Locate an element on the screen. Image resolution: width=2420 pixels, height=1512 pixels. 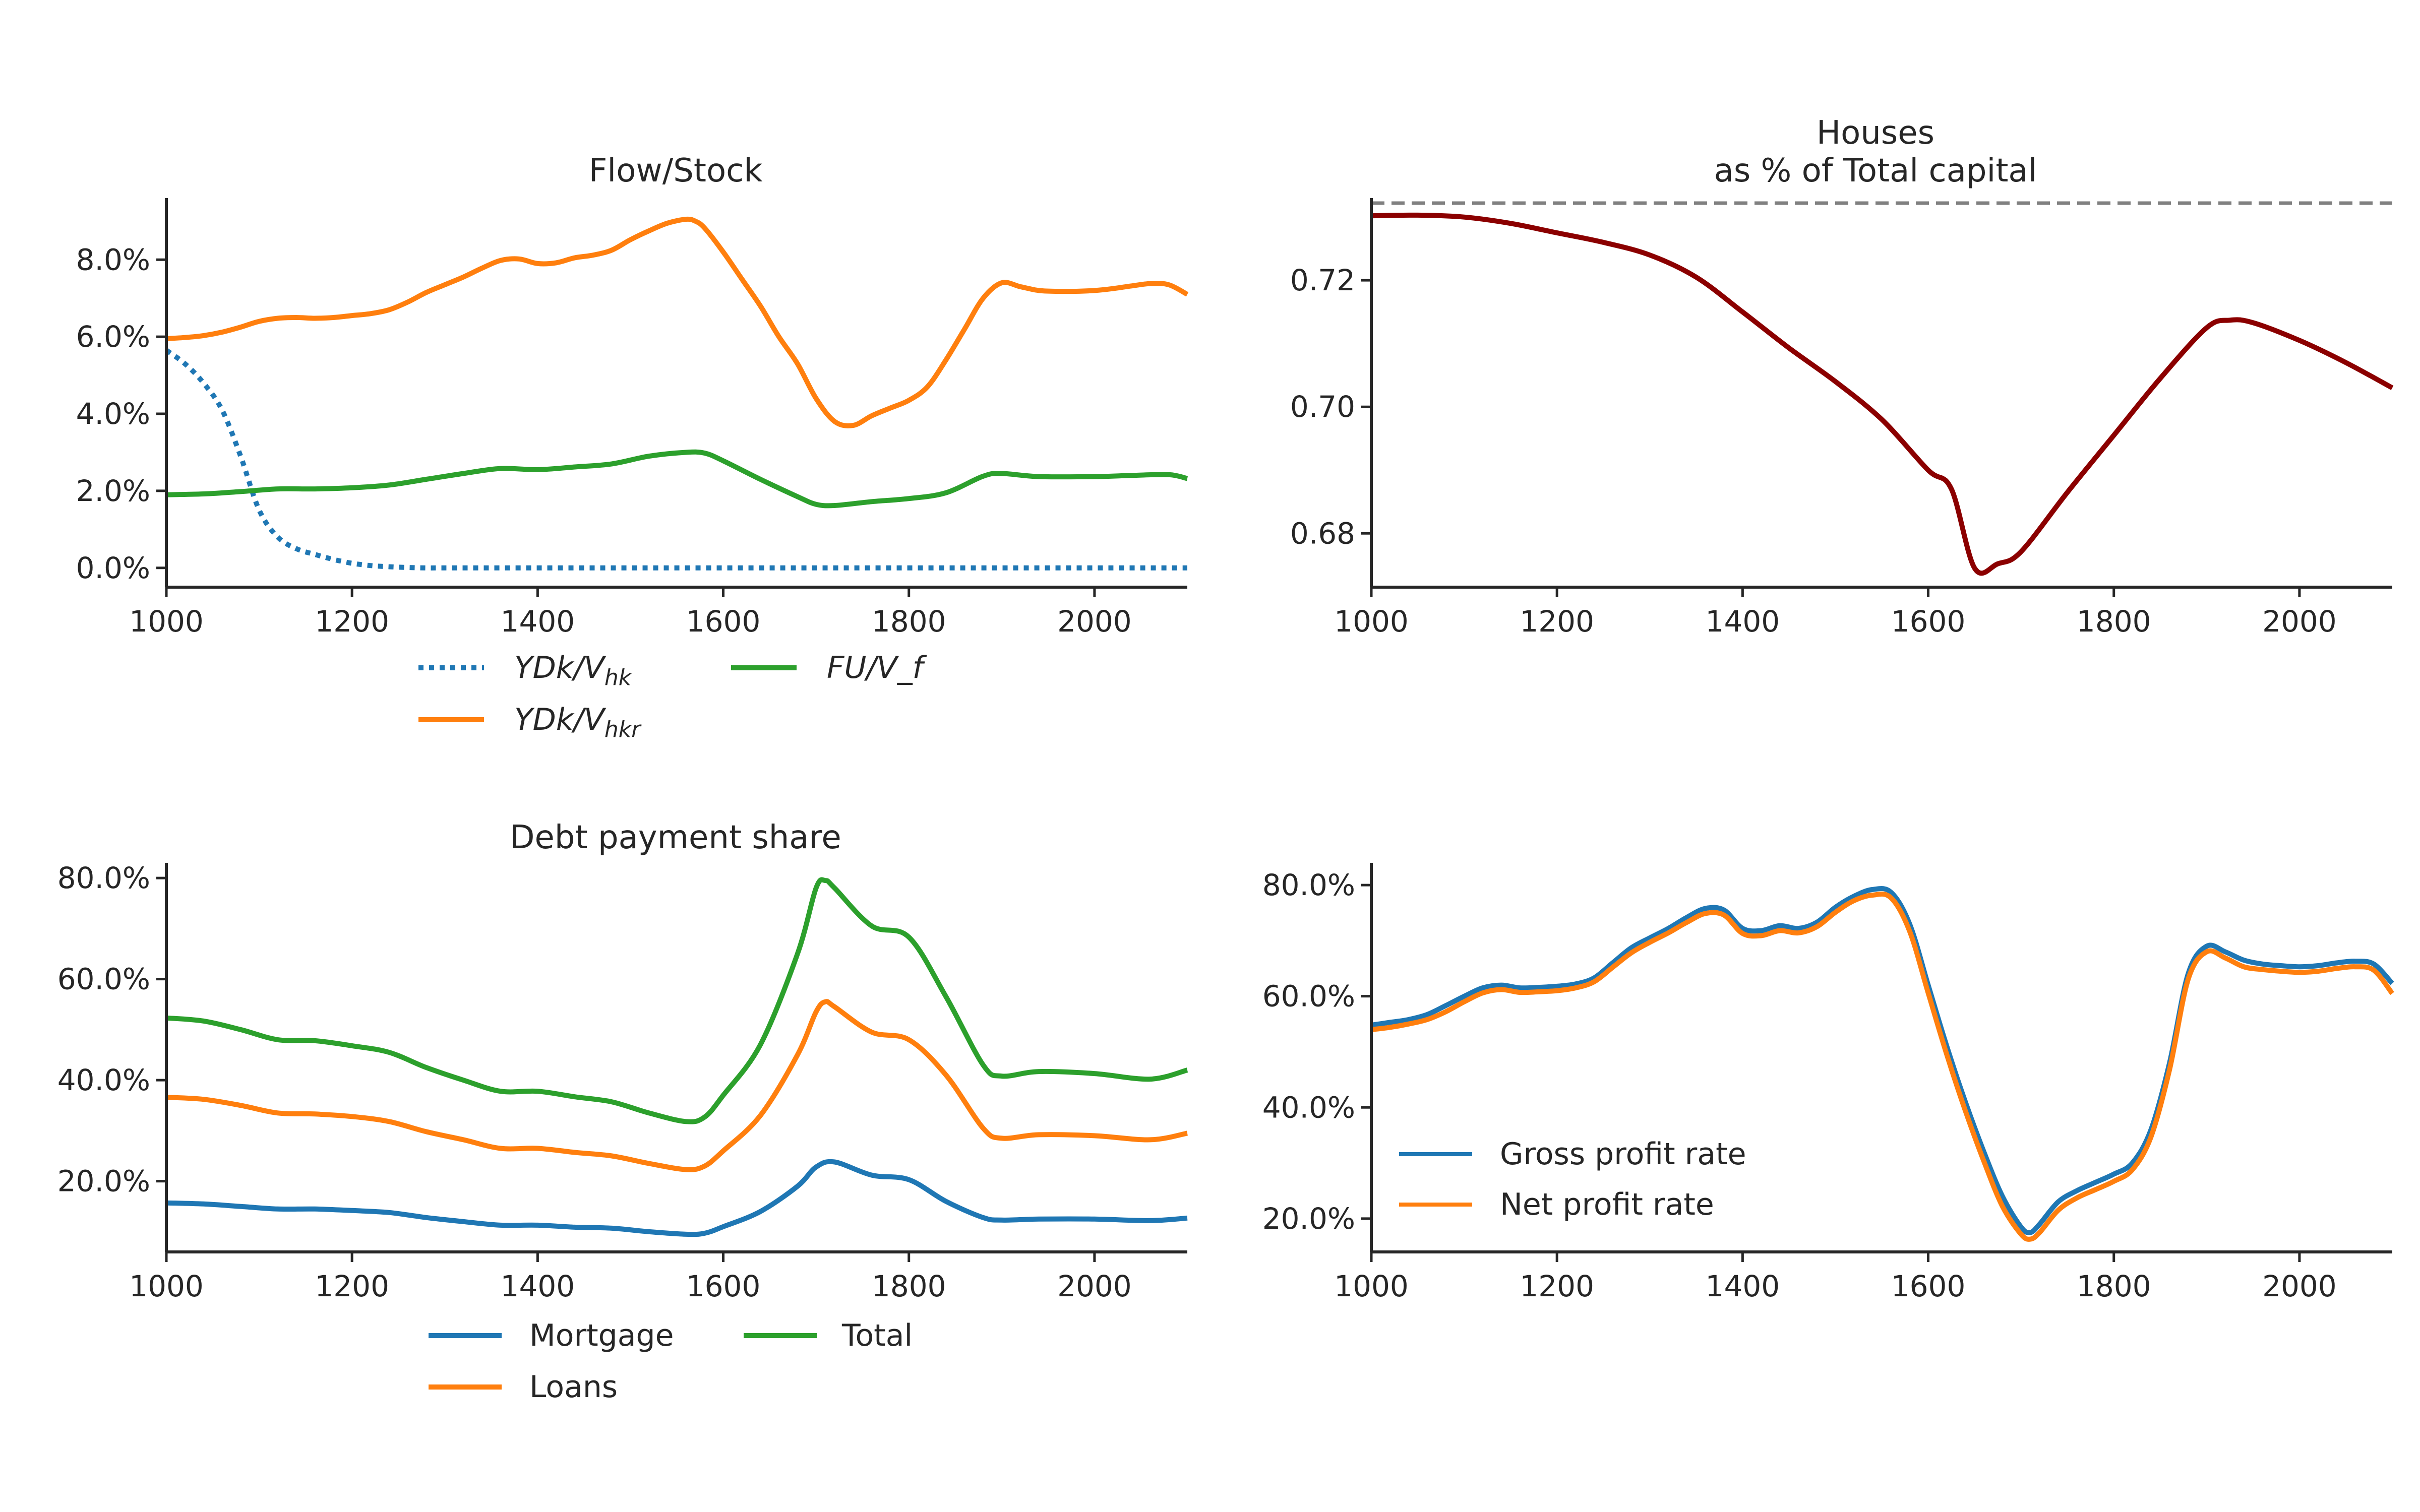
chart-title: Houses is located at coordinates (1875, 133).